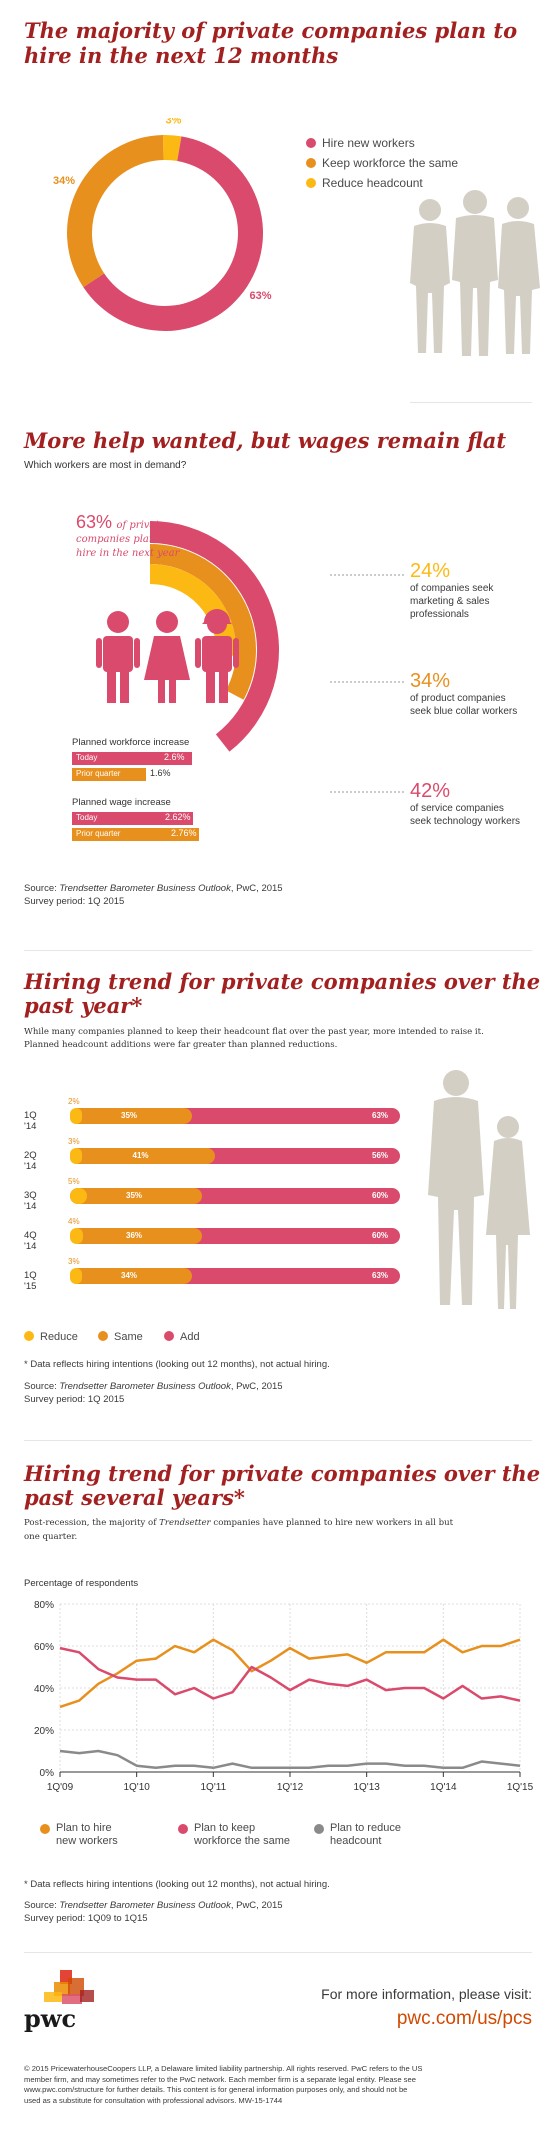 This screenshot has height=2144, width=556. Describe the element at coordinates (87, 757) in the screenshot. I see `workforce-today-label: Today` at that location.